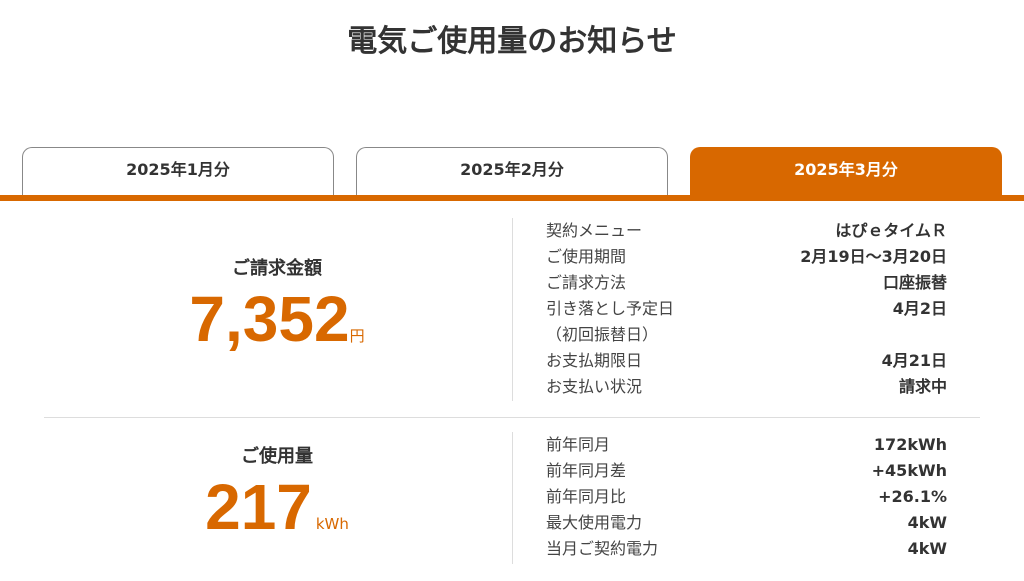 The image size is (1024, 581). I want to click on detail-row: 引き落とし予定日 4月2日, so click(746, 308).